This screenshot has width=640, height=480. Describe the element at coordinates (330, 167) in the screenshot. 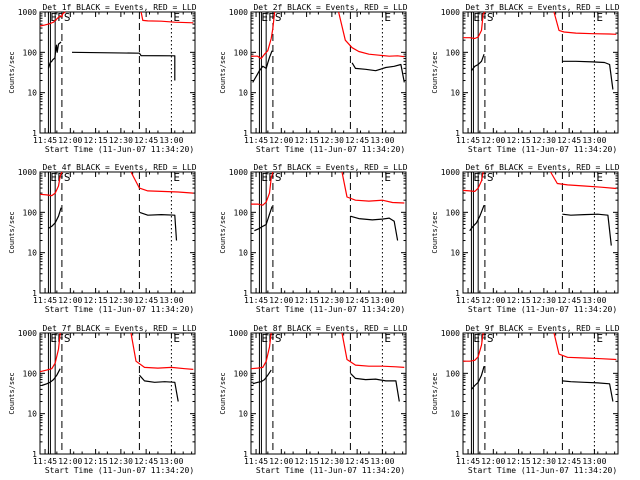

I see `panel-title: Det 5f BLACK = Events, RED = LLD` at that location.